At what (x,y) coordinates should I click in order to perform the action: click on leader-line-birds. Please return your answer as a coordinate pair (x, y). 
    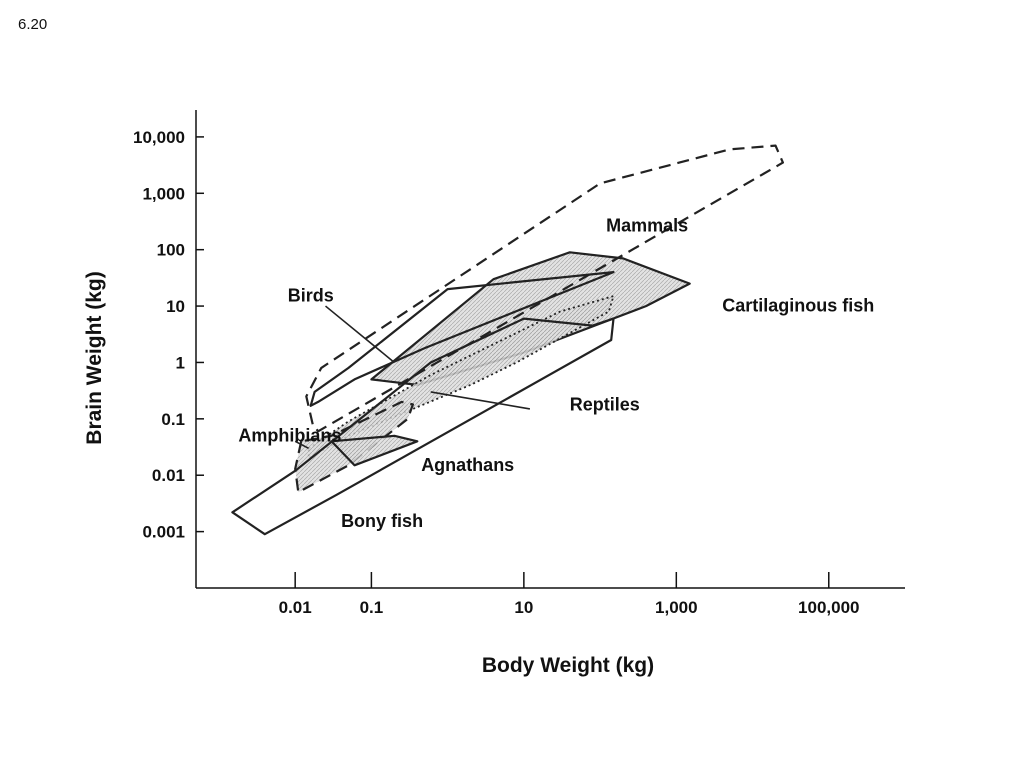
    Looking at the image, I should click on (360, 334).